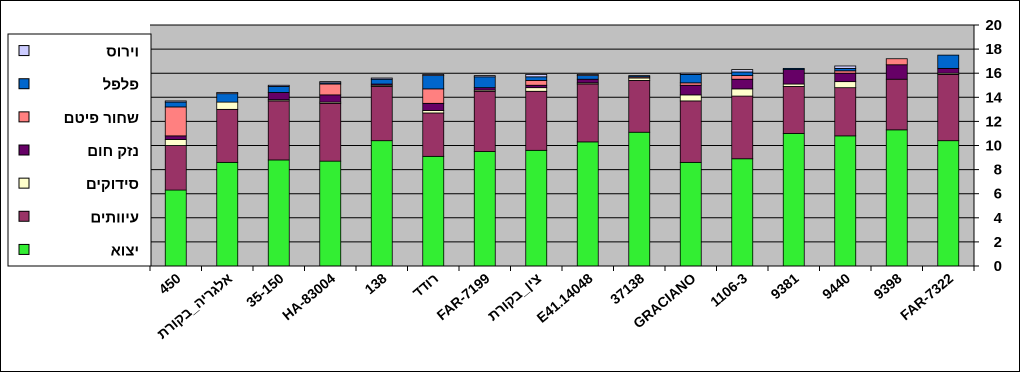  What do you see at coordinates (998, 218) in the screenshot?
I see `y-tick-label: 4` at bounding box center [998, 218].